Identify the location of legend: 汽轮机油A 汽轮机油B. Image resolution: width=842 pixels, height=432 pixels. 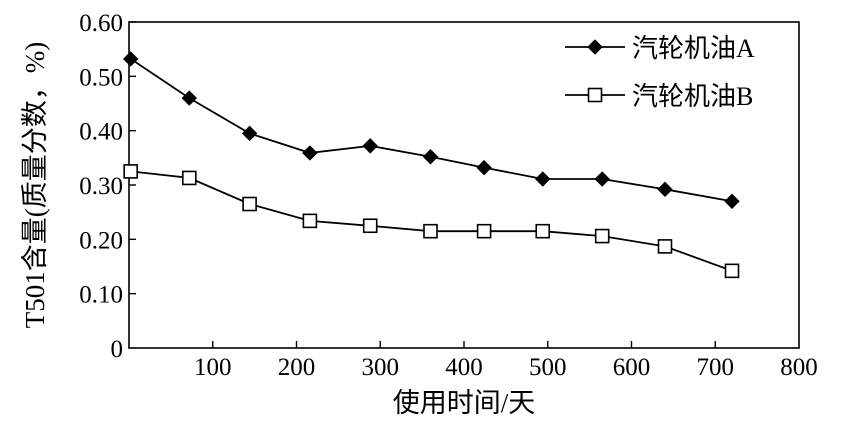
(660, 72).